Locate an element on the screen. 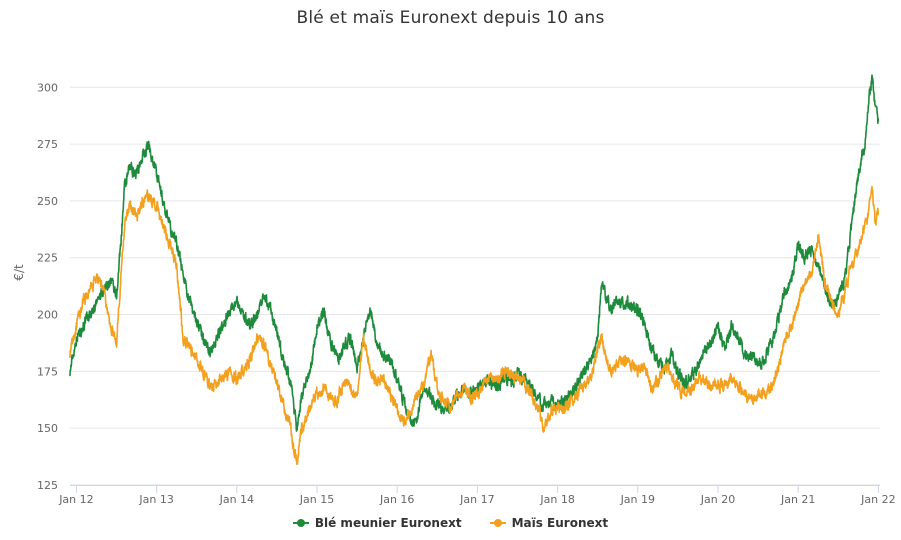 This screenshot has width=901, height=540. y-tick-label: 250 is located at coordinates (47, 201).